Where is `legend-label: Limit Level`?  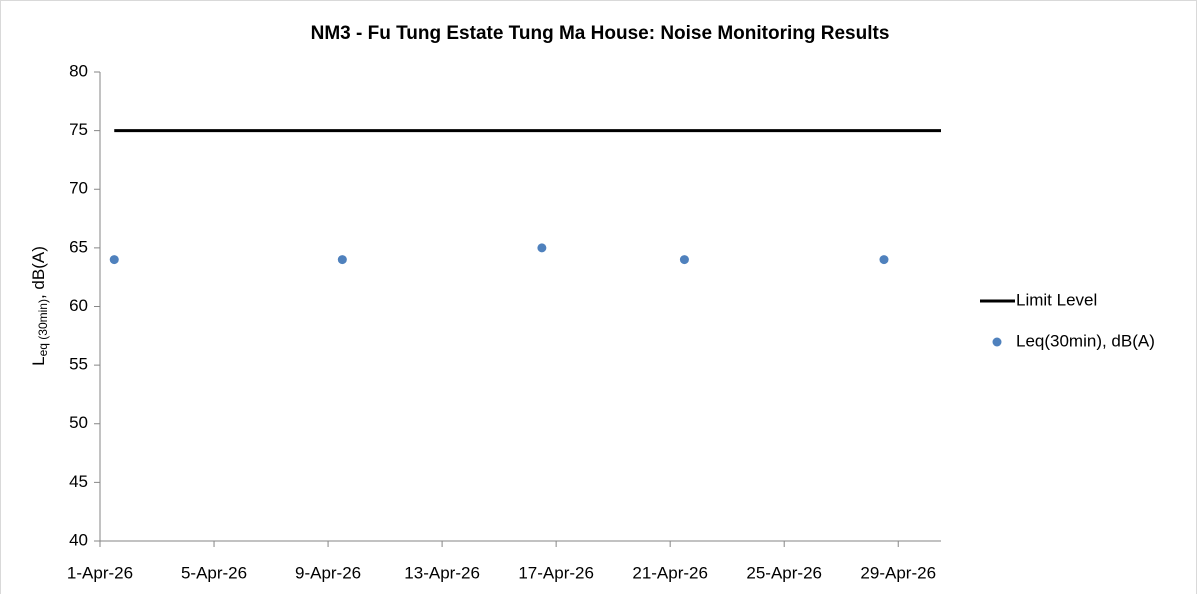 legend-label: Limit Level is located at coordinates (1056, 299).